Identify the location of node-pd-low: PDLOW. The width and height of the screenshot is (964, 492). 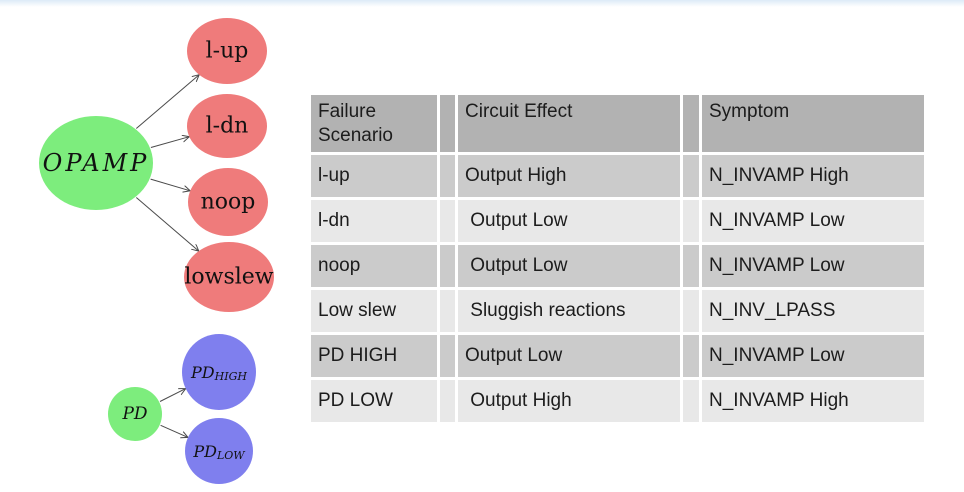
(219, 451).